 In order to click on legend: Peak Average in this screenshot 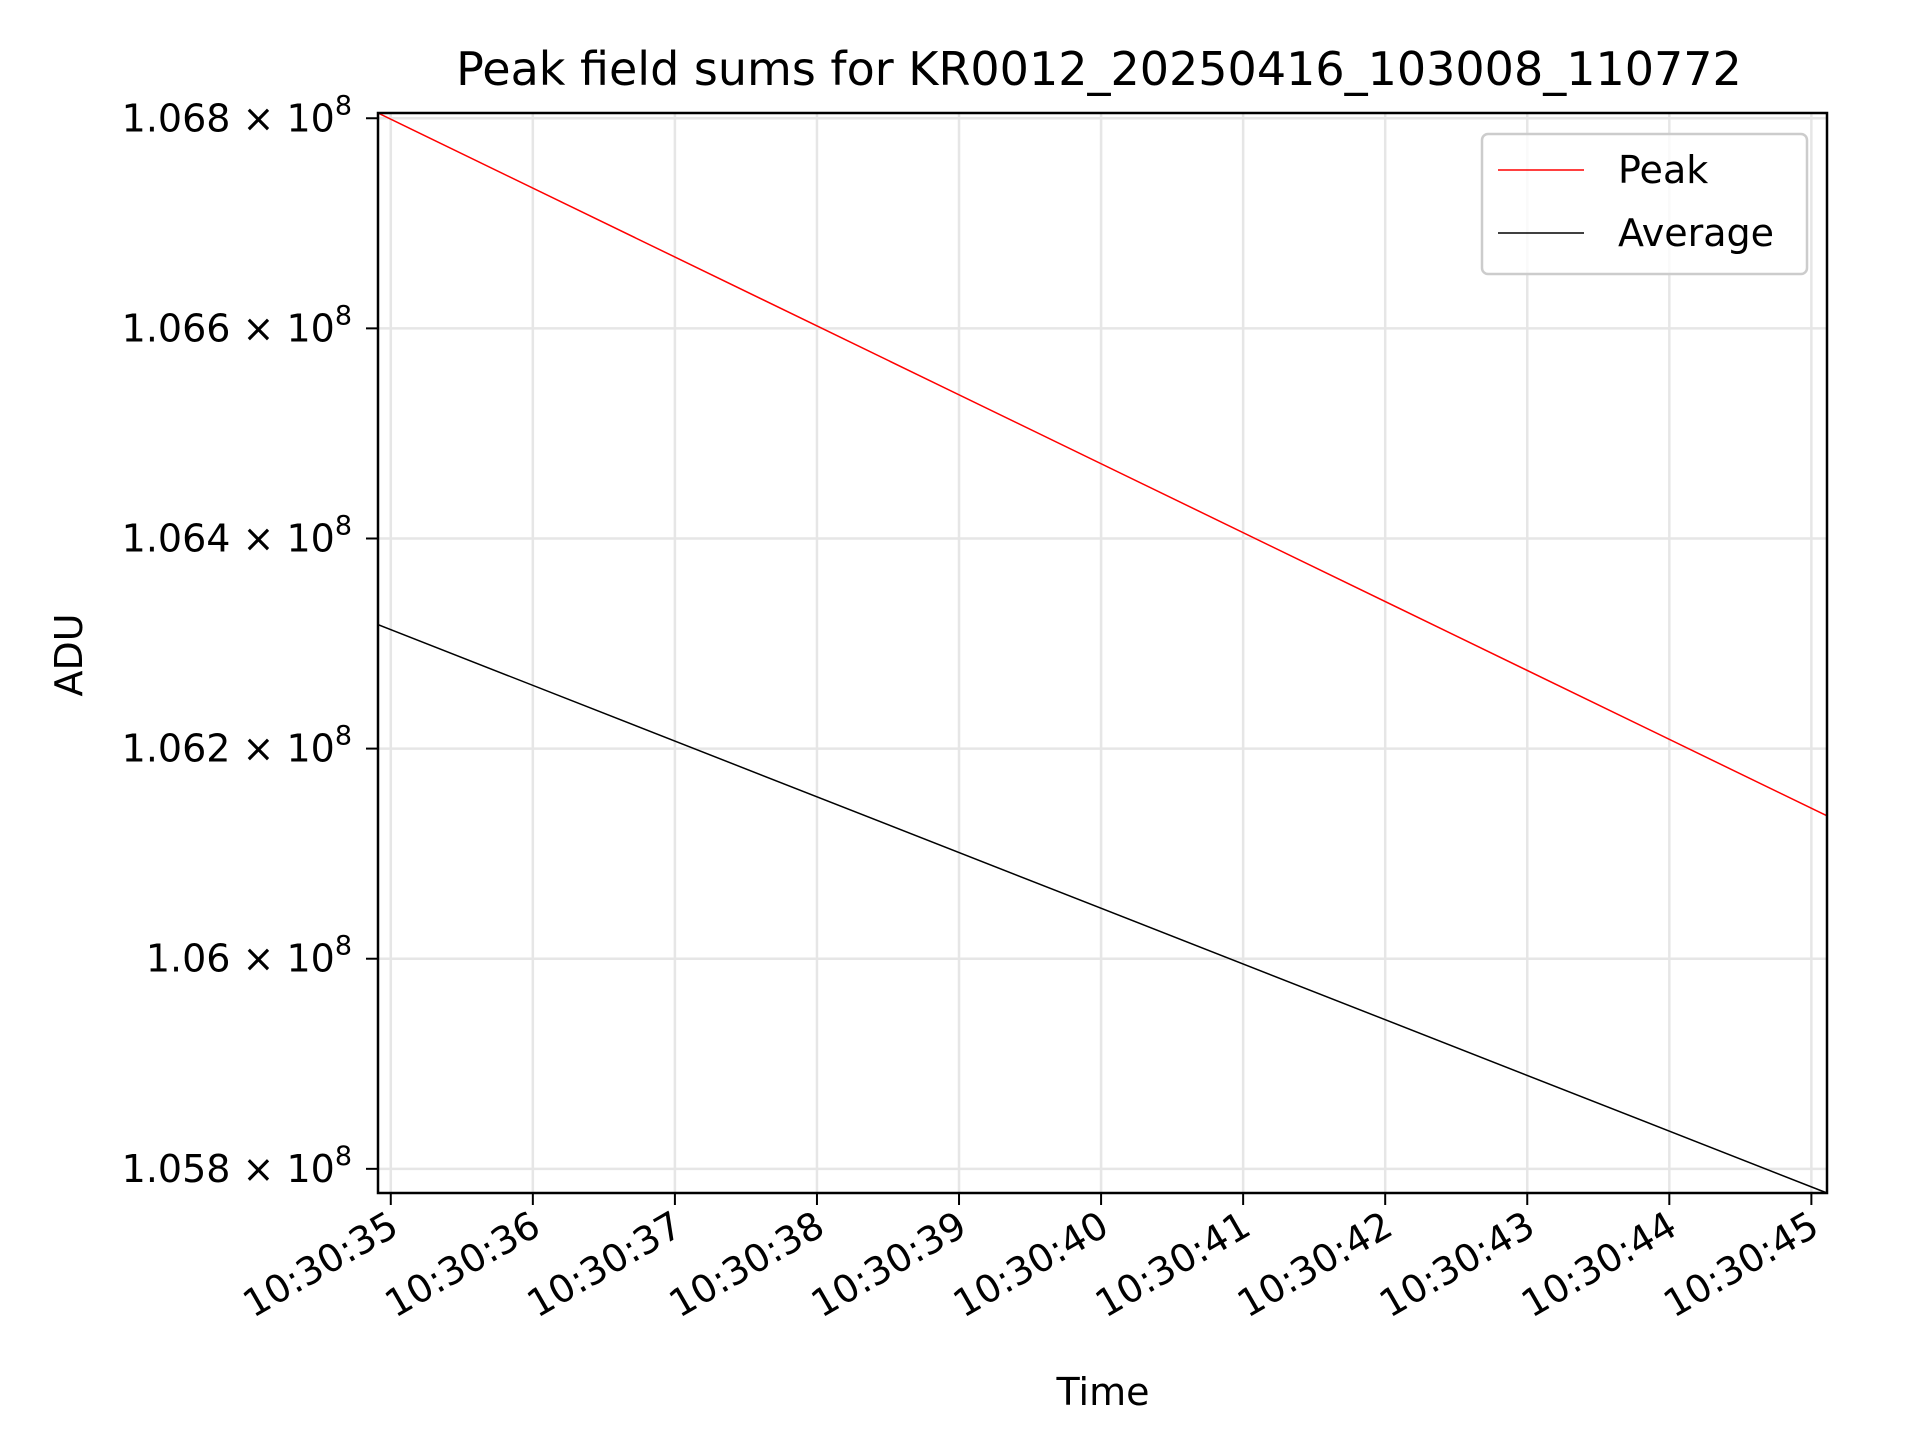, I will do `click(1644, 204)`.